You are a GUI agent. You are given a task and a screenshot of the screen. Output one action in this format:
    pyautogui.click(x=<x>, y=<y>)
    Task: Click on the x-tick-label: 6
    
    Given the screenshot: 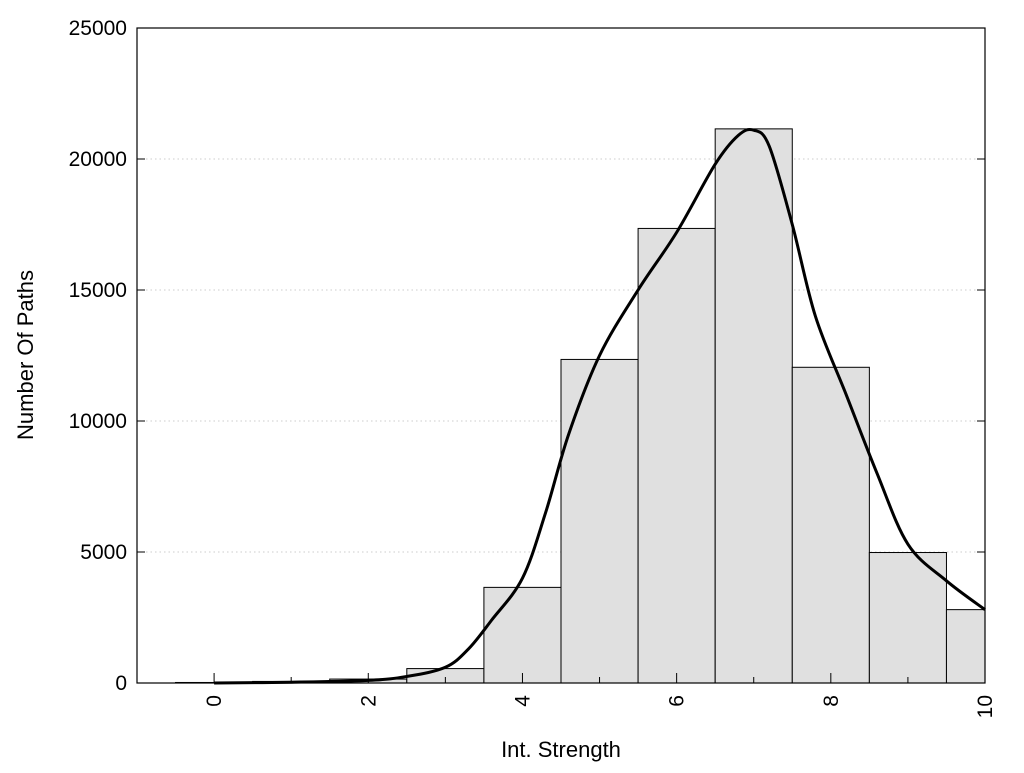 What is the action you would take?
    pyautogui.click(x=677, y=701)
    